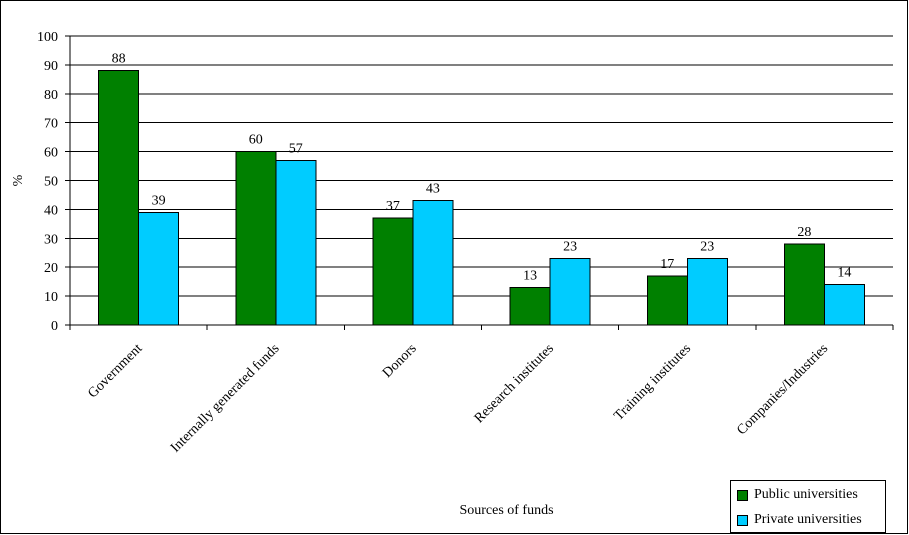 This screenshot has width=909, height=535. Describe the element at coordinates (54, 326) in the screenshot. I see `y-tick-label: 0` at that location.